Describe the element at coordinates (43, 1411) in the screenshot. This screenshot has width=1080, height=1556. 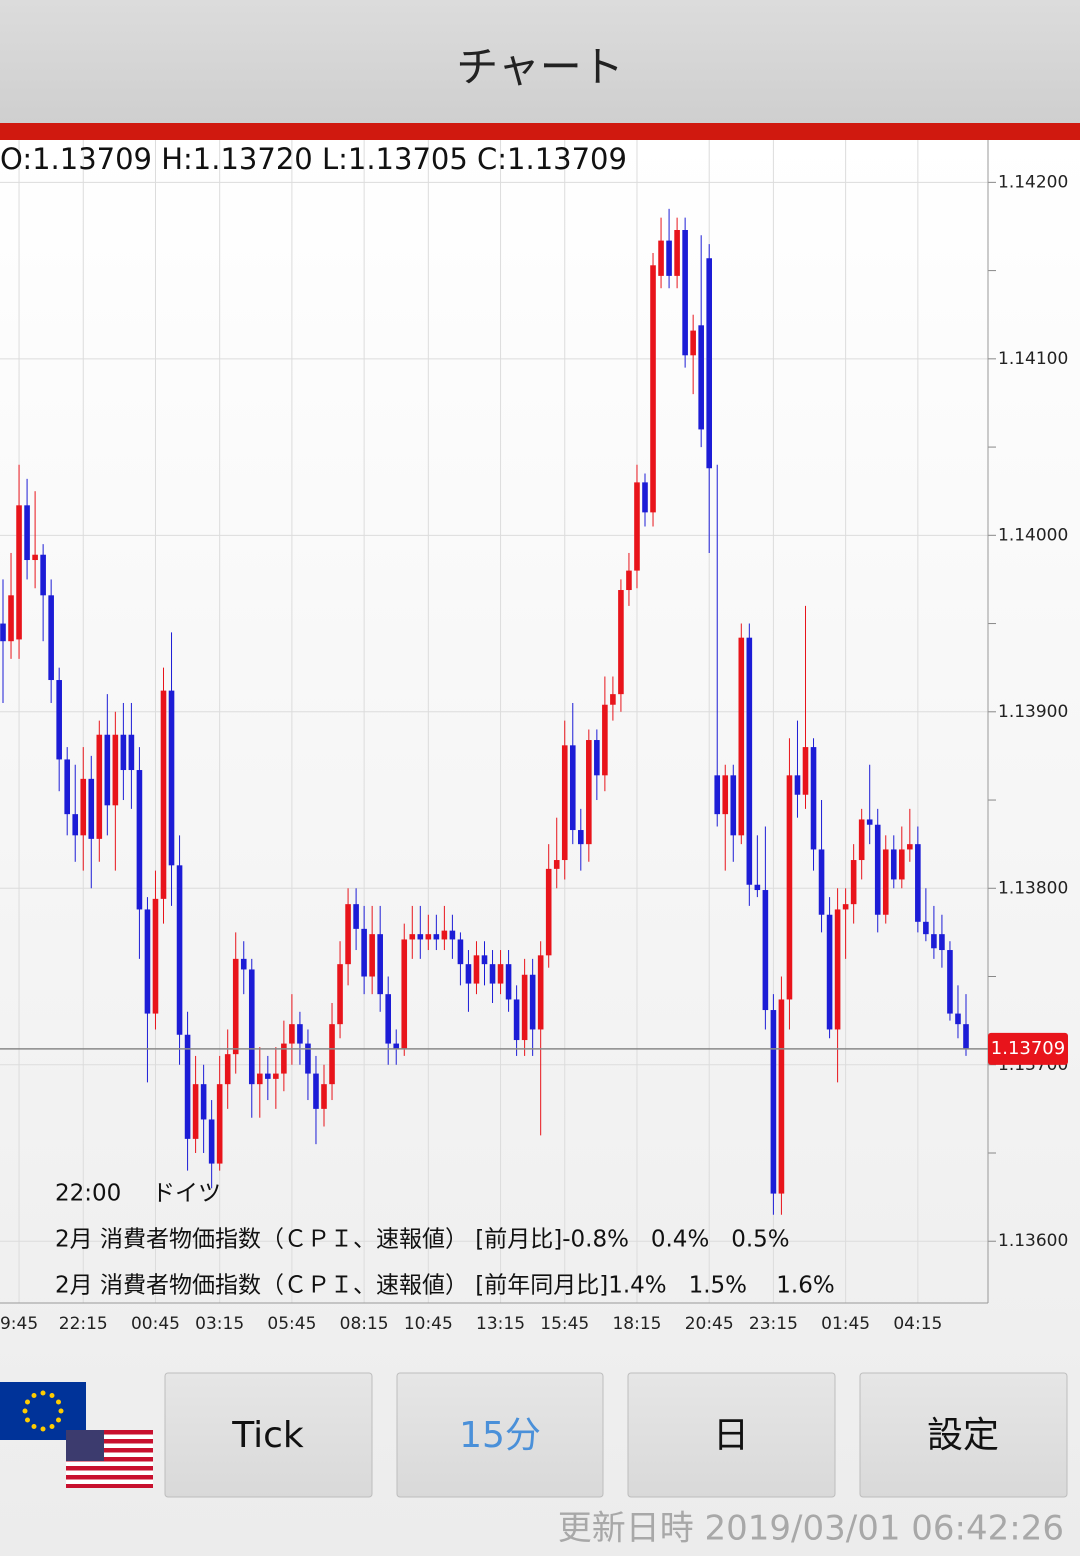
I see `eu-stars` at that location.